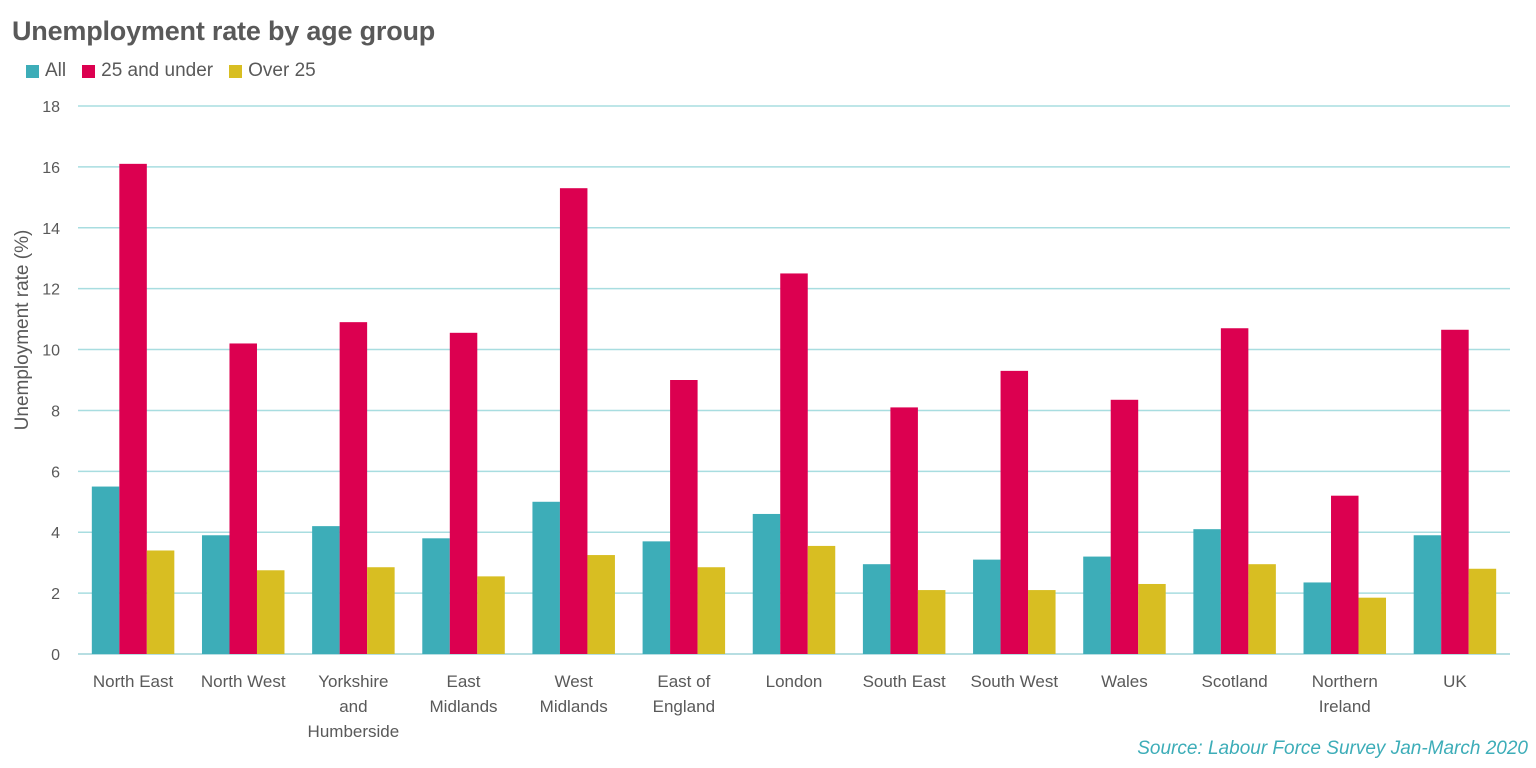  What do you see at coordinates (684, 706) in the screenshot?
I see `x-tick-label: England` at bounding box center [684, 706].